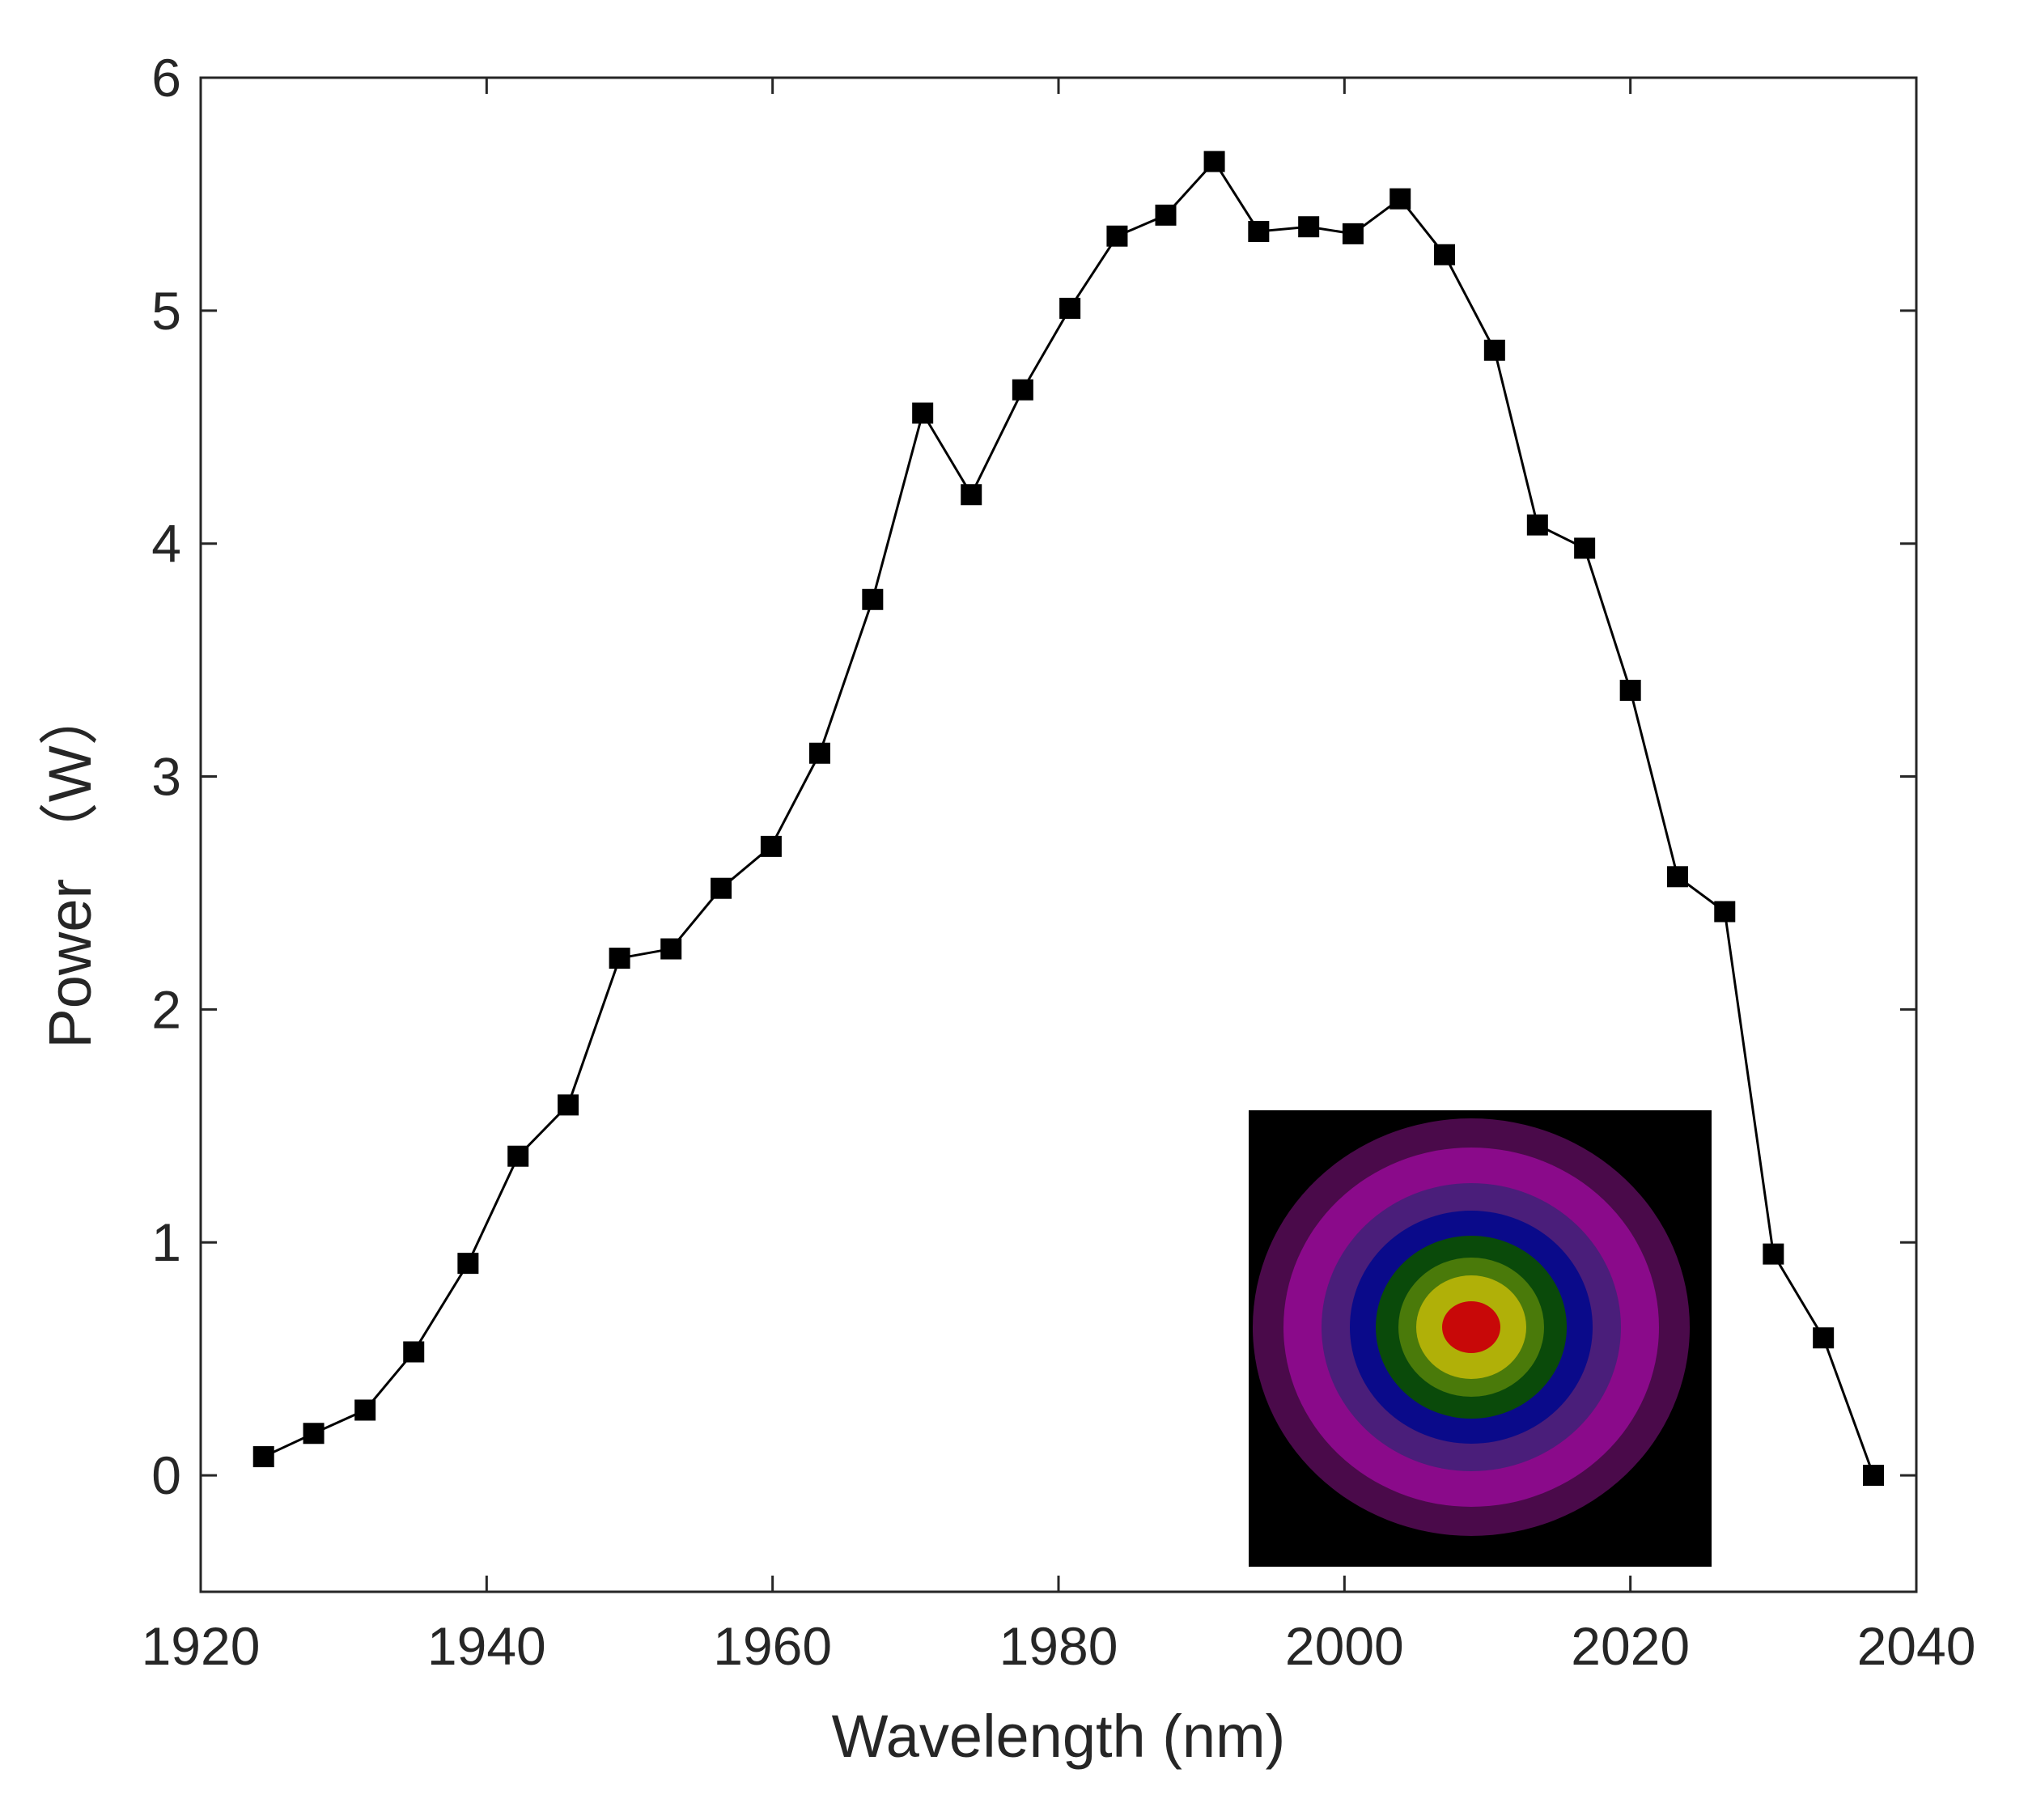  I want to click on x-tick-label: 1980, so click(1058, 1646).